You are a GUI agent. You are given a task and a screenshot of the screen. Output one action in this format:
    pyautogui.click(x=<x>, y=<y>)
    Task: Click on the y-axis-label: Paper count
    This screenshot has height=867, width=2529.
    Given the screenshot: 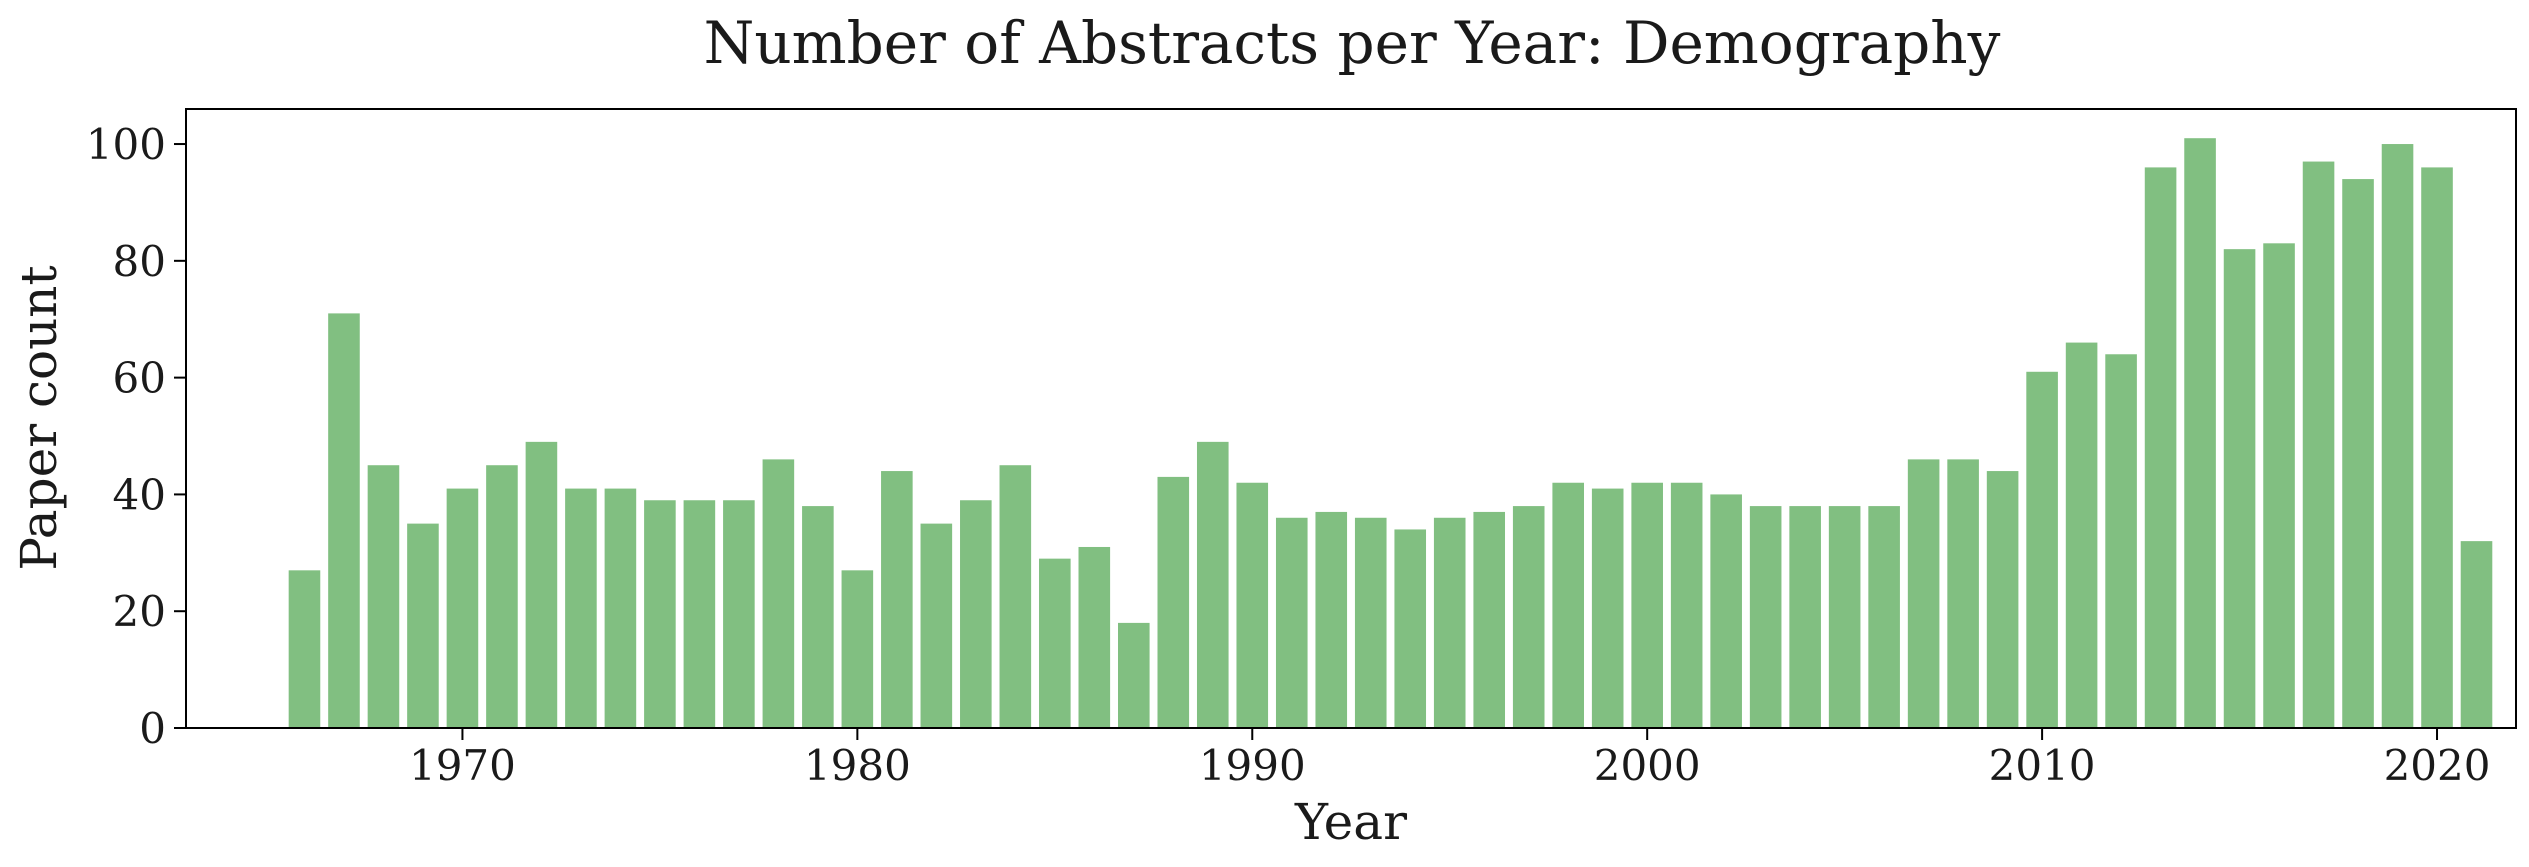 What is the action you would take?
    pyautogui.click(x=39, y=417)
    